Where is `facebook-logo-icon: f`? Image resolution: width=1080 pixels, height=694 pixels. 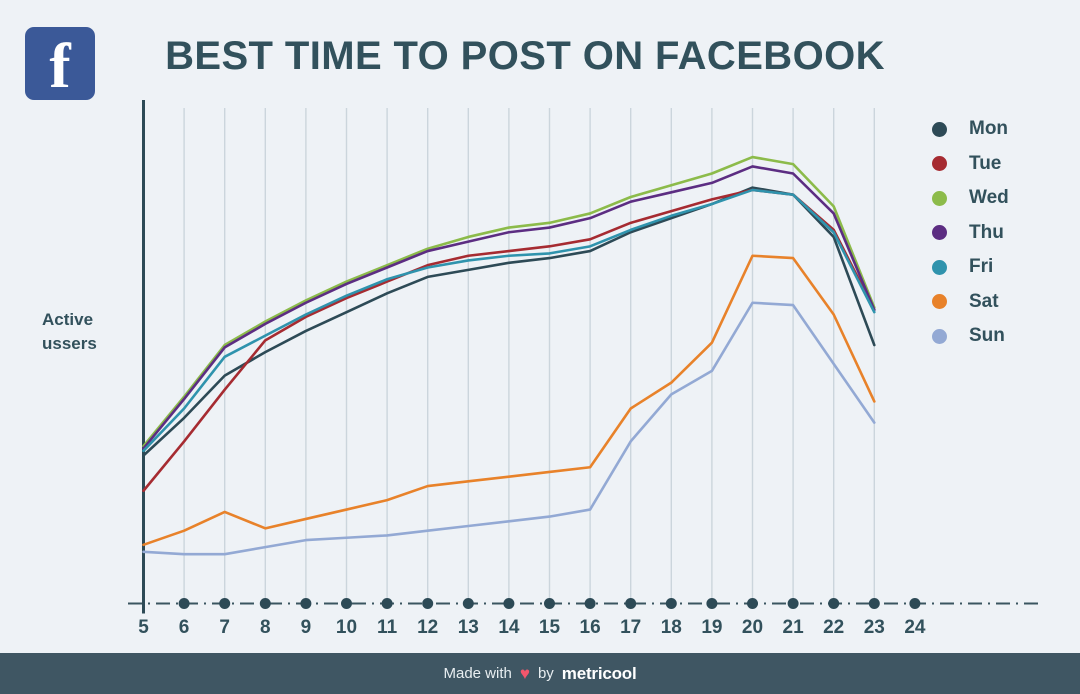 facebook-logo-icon: f is located at coordinates (60, 64).